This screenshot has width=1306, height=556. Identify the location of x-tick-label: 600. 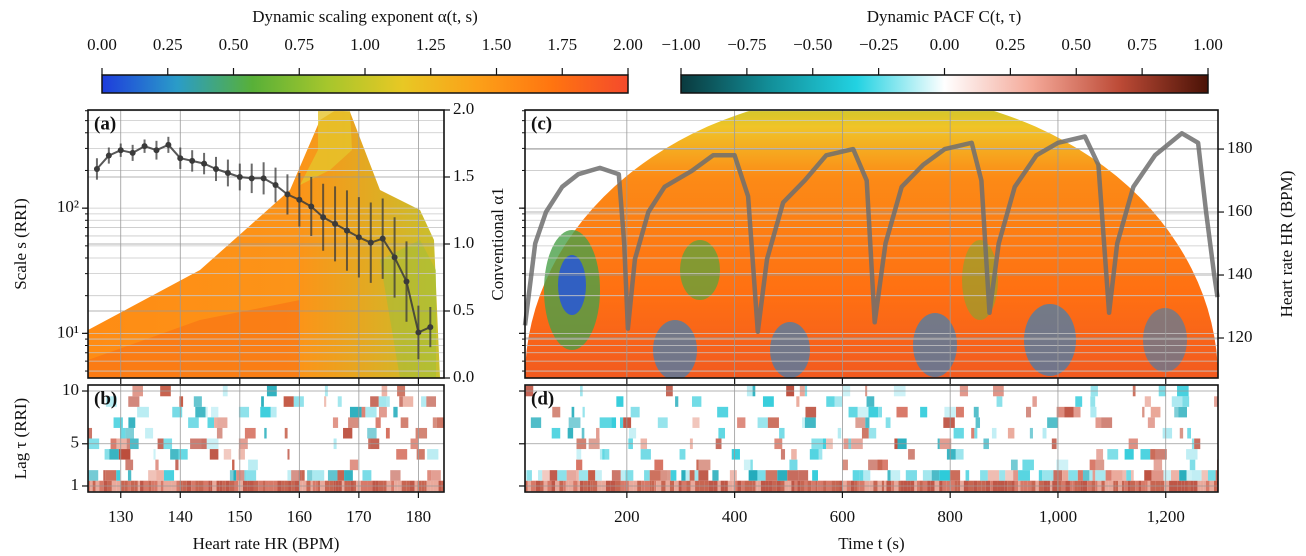
(843, 516).